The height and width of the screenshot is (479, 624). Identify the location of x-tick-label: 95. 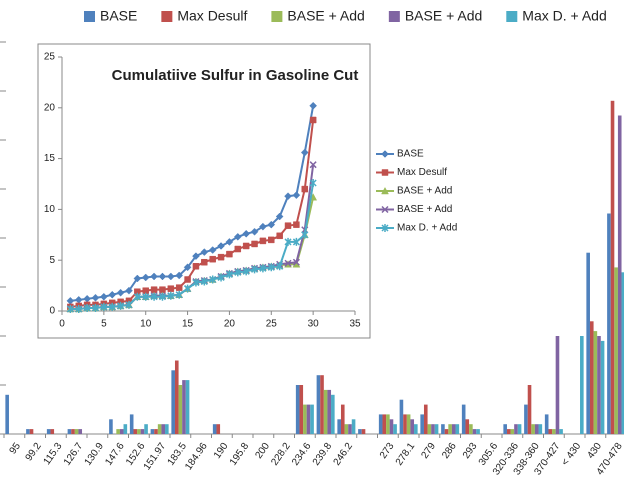
(16, 449).